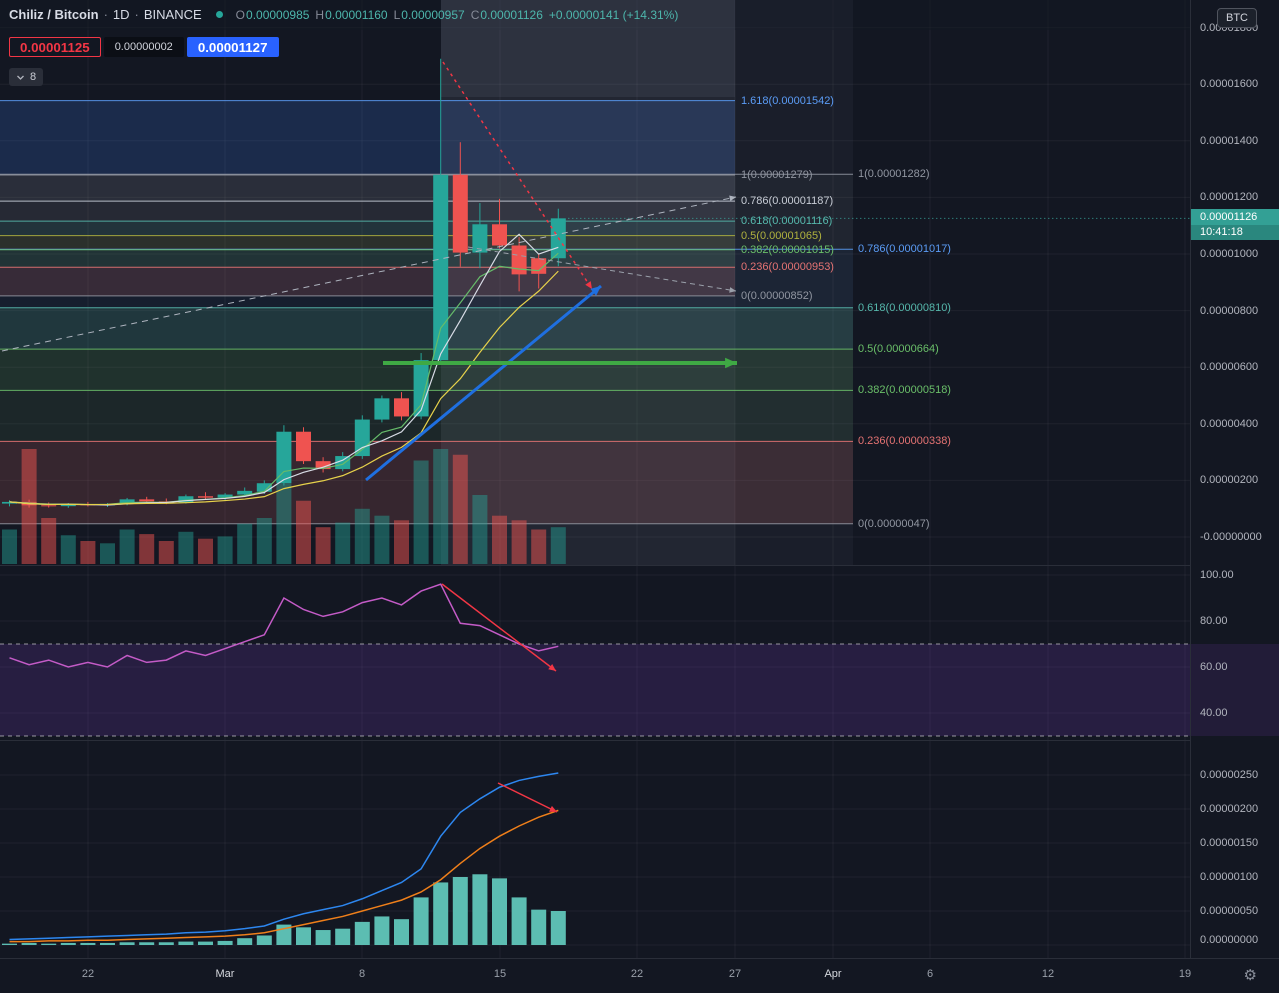 Image resolution: width=1279 pixels, height=993 pixels. I want to click on time-tick-label: Apr, so click(833, 974).